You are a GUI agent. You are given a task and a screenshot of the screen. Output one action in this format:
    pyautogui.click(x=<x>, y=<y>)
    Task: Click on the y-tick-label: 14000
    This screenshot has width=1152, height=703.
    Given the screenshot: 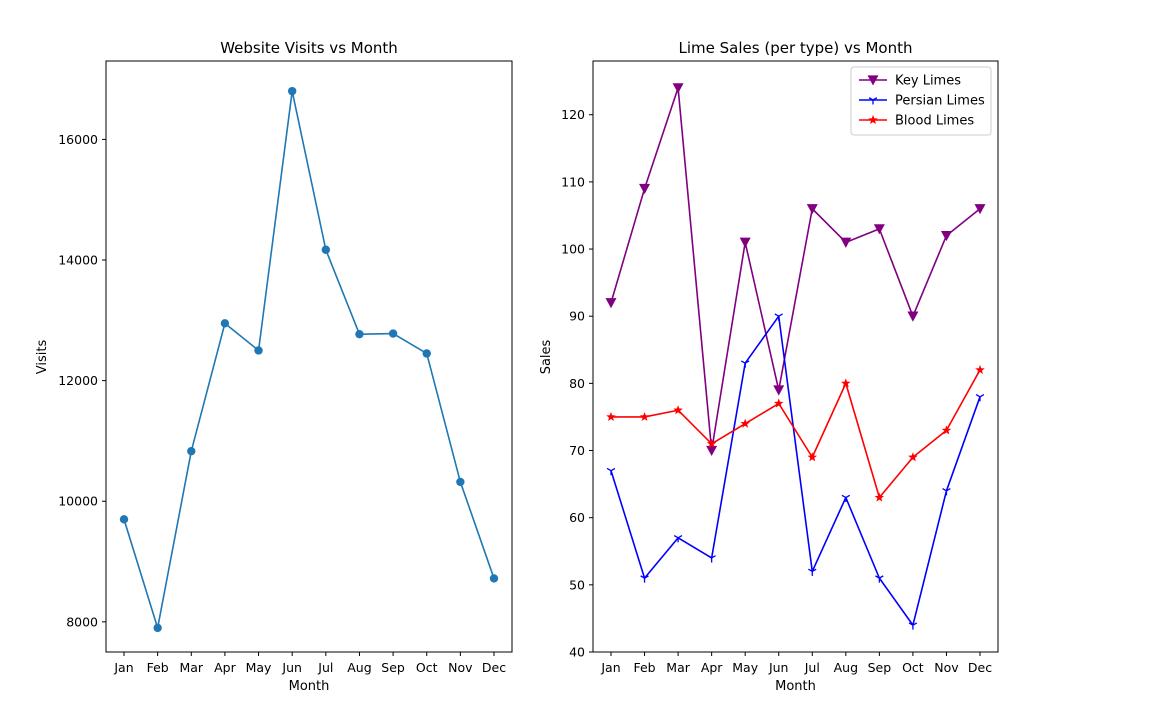 What is the action you would take?
    pyautogui.click(x=78, y=260)
    